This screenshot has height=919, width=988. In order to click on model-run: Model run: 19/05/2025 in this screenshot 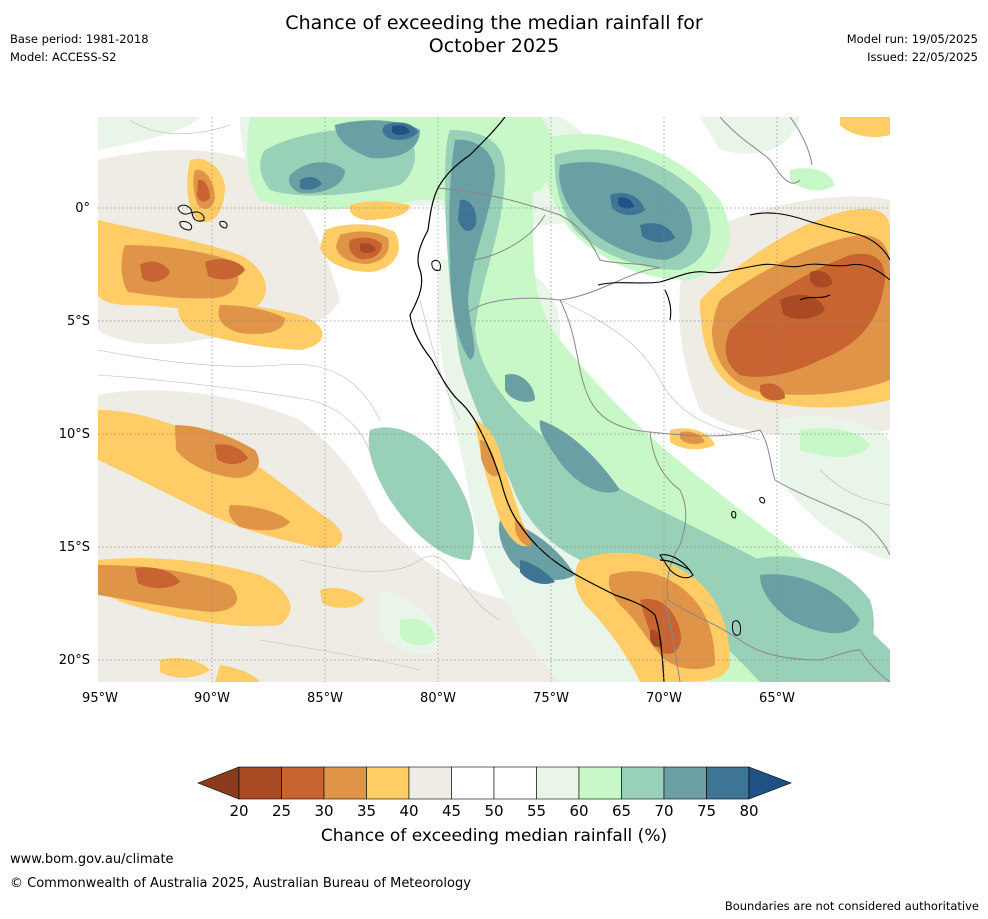, I will do `click(912, 39)`.